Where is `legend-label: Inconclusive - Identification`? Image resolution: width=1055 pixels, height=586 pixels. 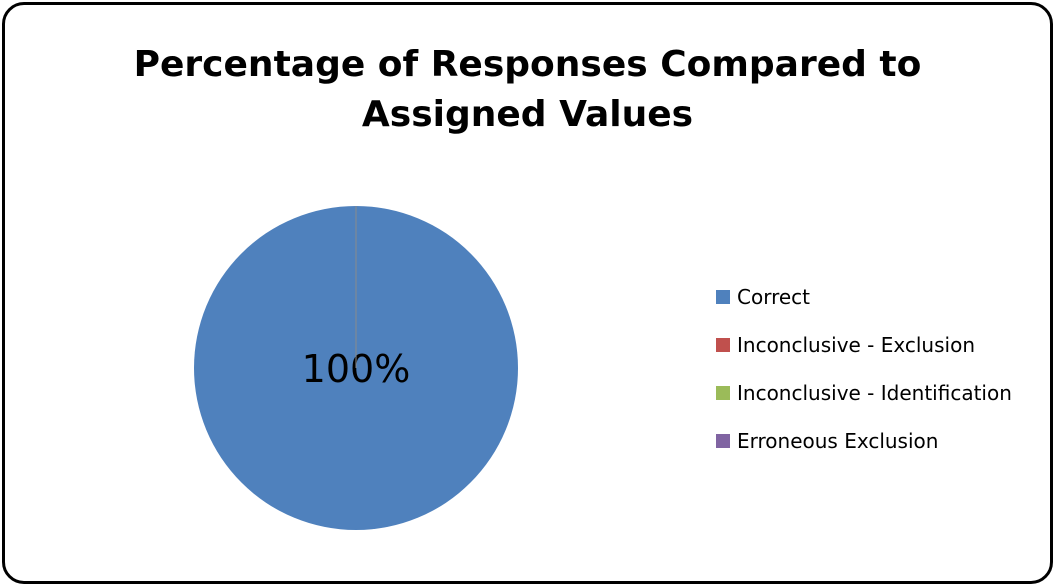
legend-label: Inconclusive - Identification is located at coordinates (874, 393).